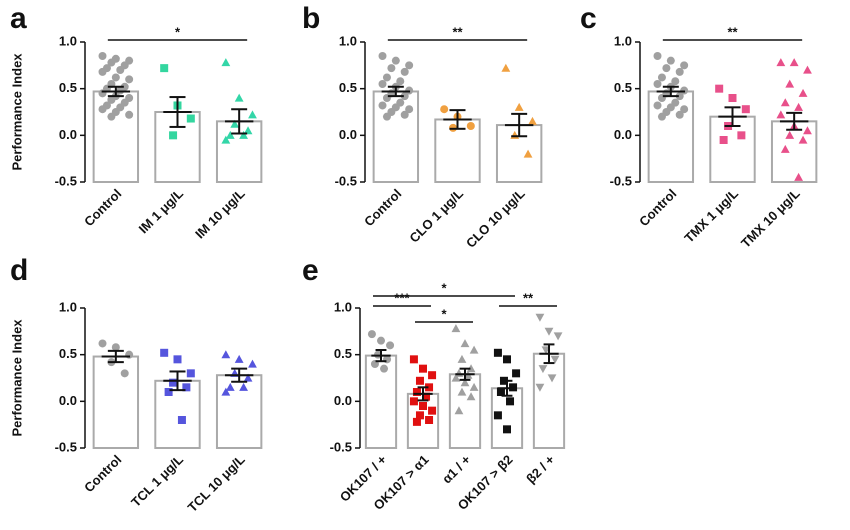 Image resolution: width=850 pixels, height=530 pixels. What do you see at coordinates (770, 218) in the screenshot?
I see `x-tick-label: TMX 10 μg/L` at bounding box center [770, 218].